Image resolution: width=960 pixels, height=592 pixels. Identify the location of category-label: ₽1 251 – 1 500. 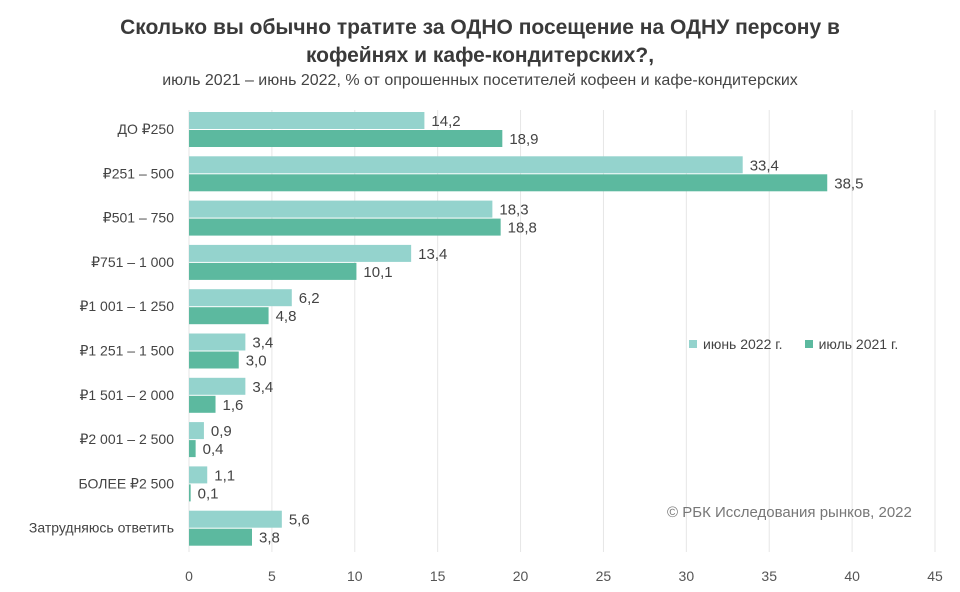
(126, 351).